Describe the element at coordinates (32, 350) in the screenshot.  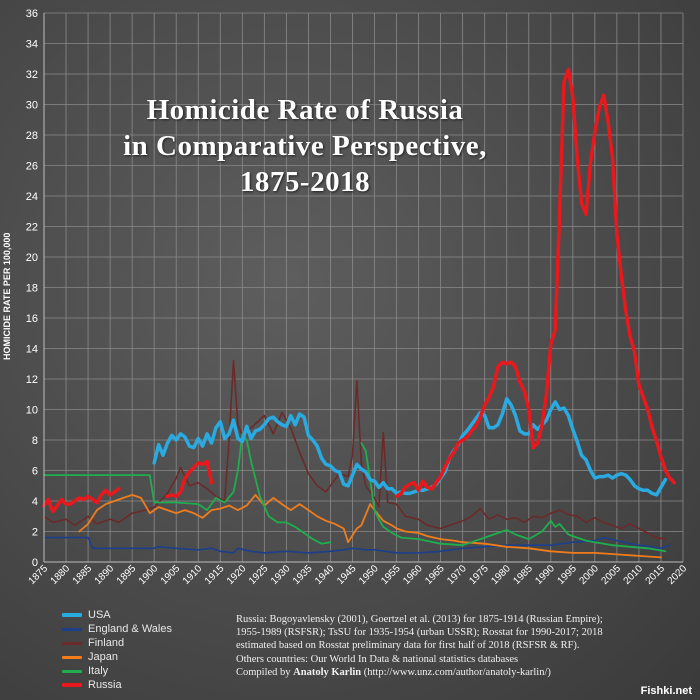
I see `y-tick-label: 14` at that location.